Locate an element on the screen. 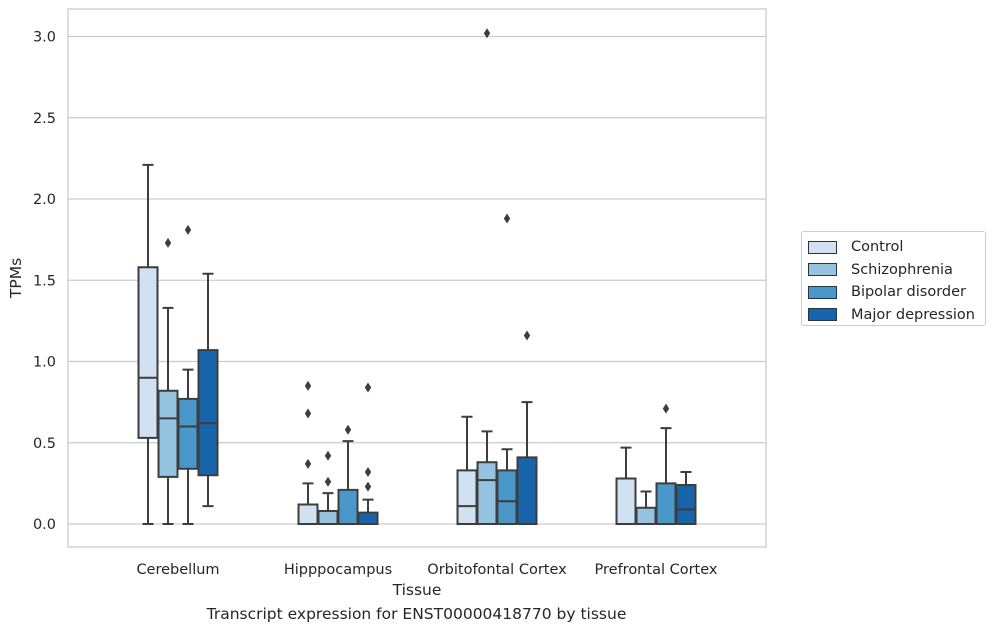 This screenshot has width=997, height=634. legend-label-schizophrenia: Schizophrenia is located at coordinates (902, 269).